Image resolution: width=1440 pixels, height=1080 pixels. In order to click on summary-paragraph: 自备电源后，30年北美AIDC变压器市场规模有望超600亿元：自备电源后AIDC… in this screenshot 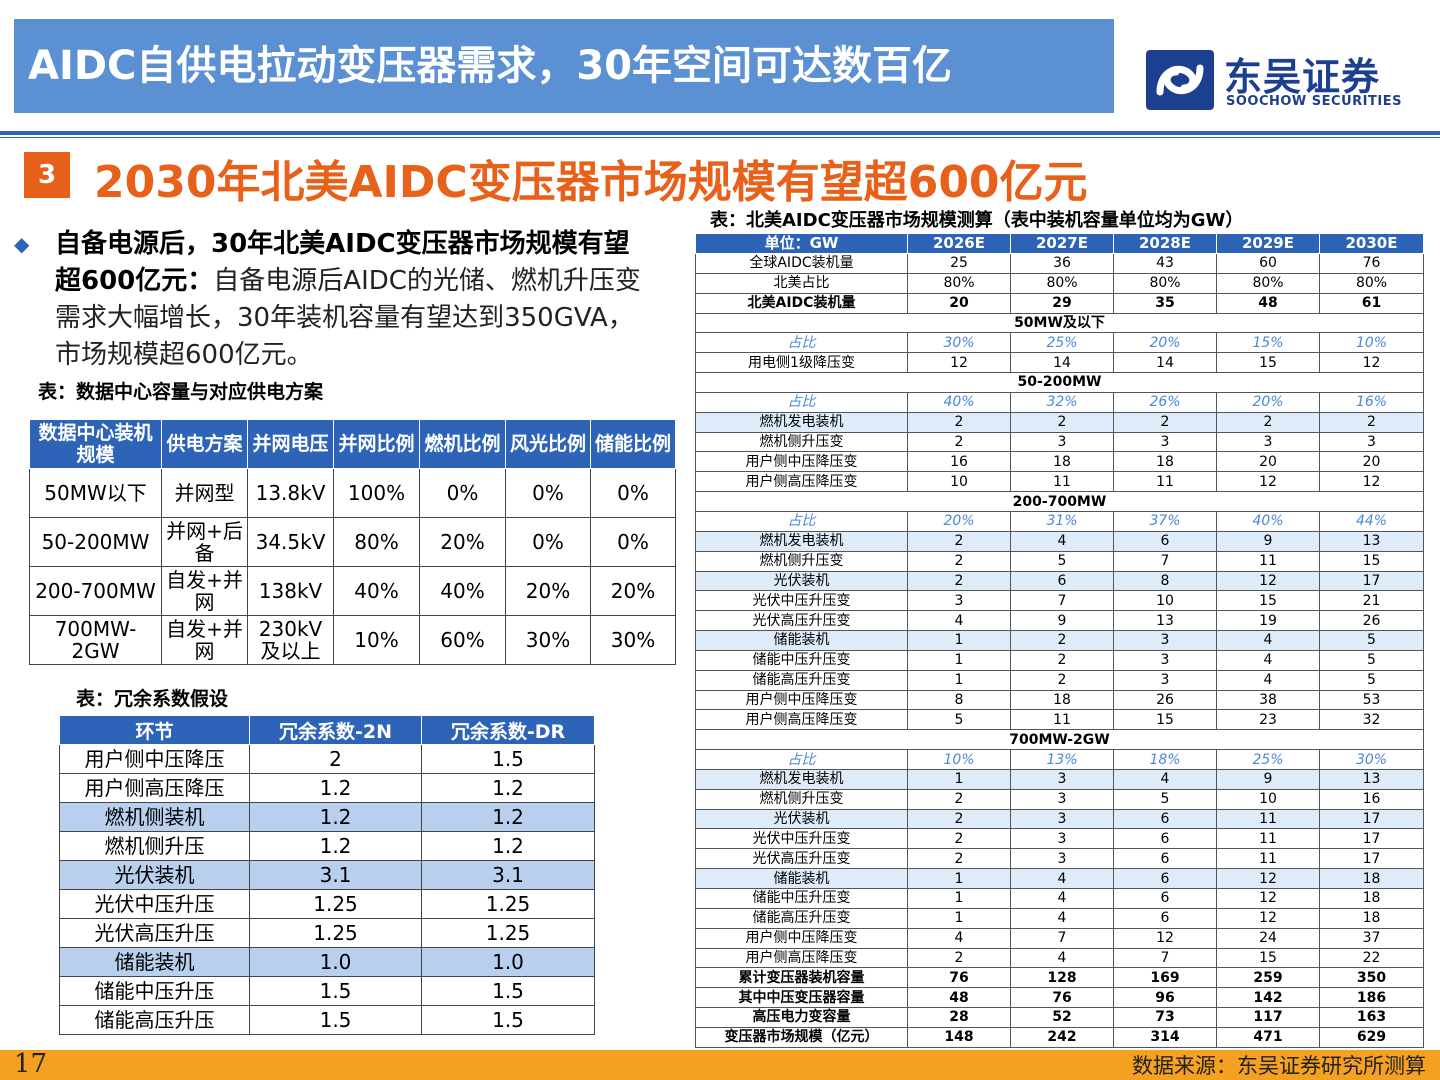, I will do `click(355, 300)`.